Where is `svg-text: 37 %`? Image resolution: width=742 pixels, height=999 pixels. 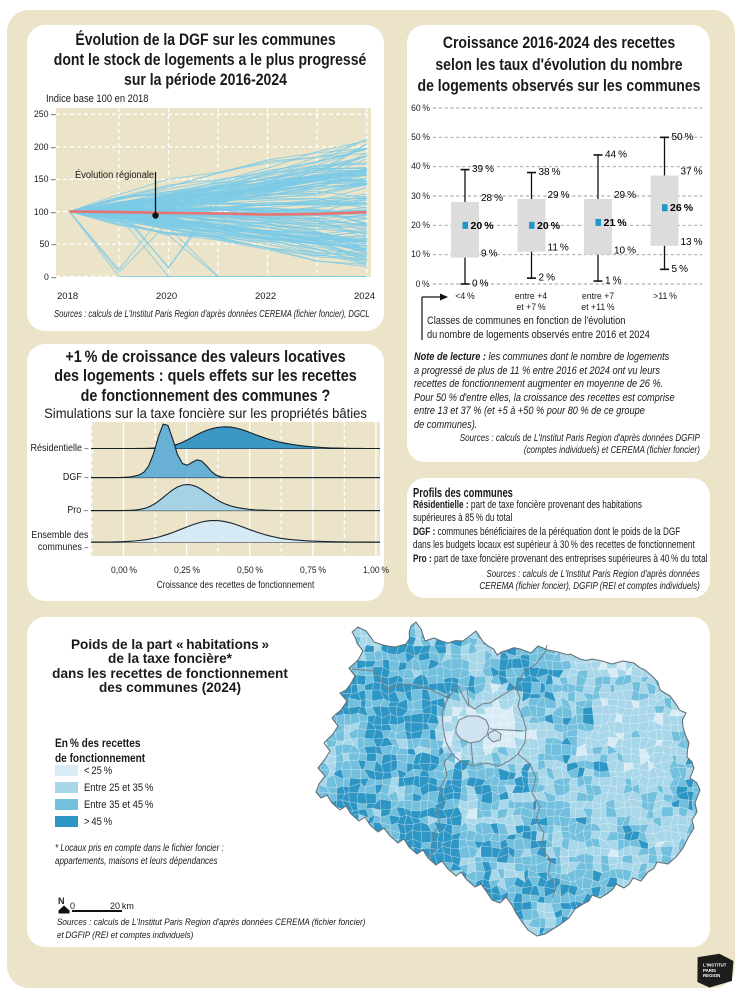
svg-text: 37 % is located at coordinates (692, 171).